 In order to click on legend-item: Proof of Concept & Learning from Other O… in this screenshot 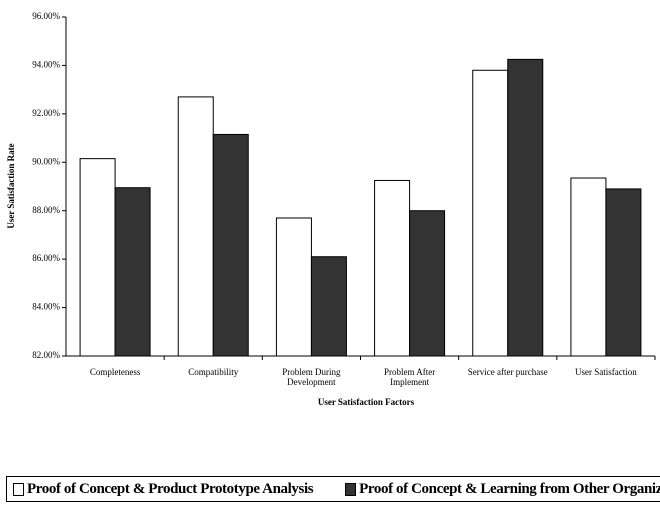, I will do `click(502, 489)`.